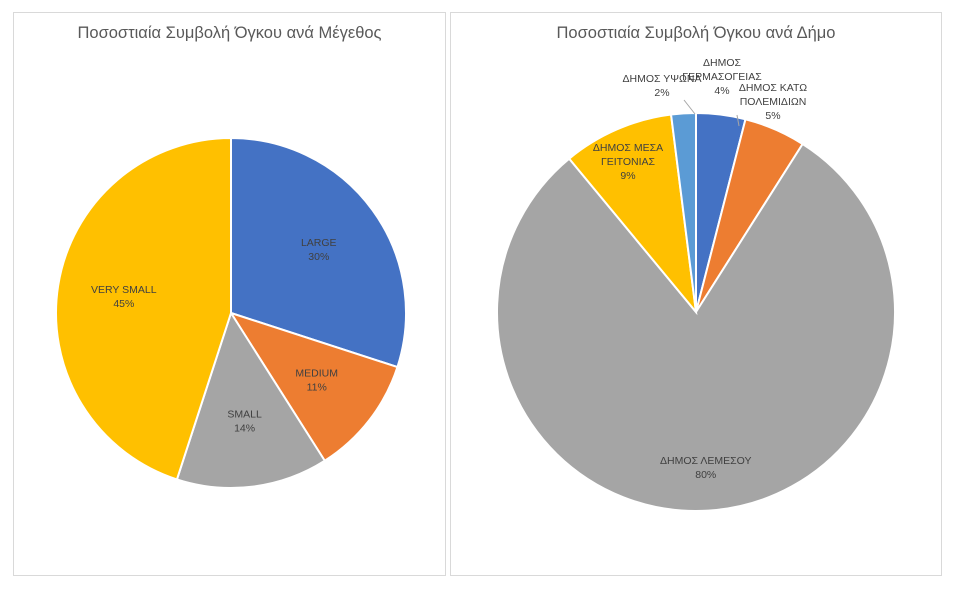 The height and width of the screenshot is (597, 958). What do you see at coordinates (123, 304) in the screenshot?
I see `pie-slice-value-3: 45%` at bounding box center [123, 304].